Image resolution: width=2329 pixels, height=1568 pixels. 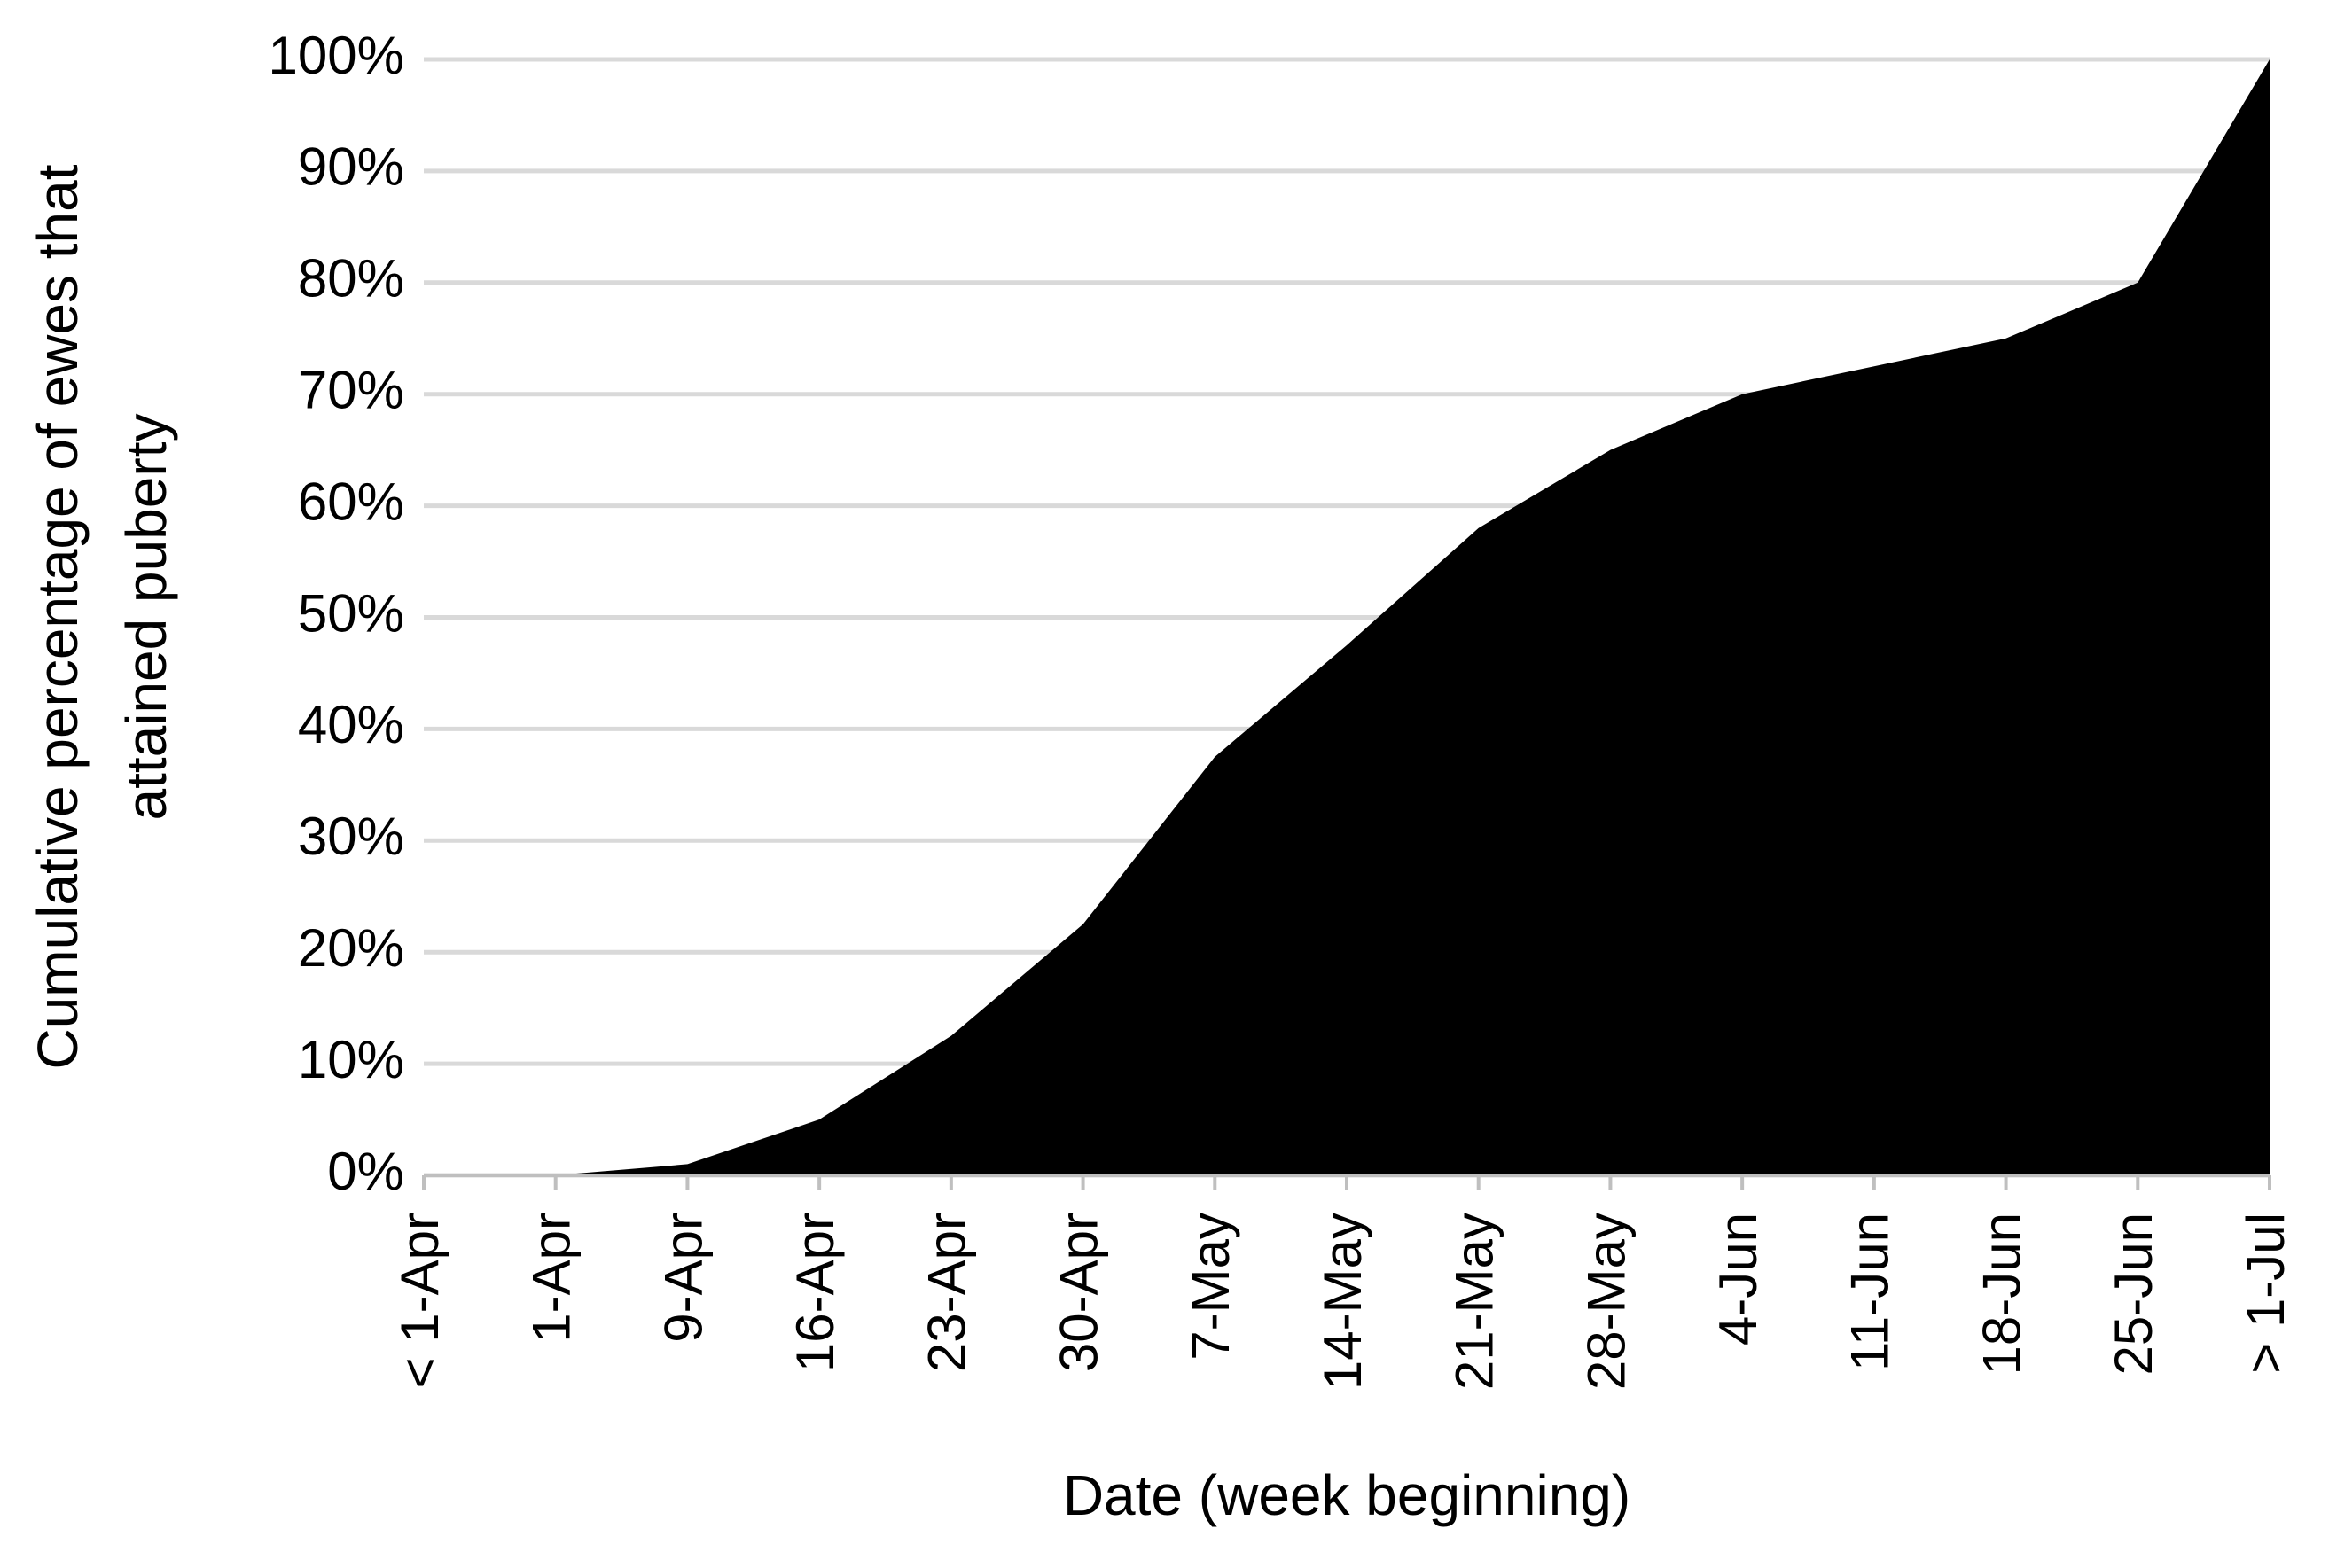 I want to click on y-tick-label: 70%, so click(x=351, y=390).